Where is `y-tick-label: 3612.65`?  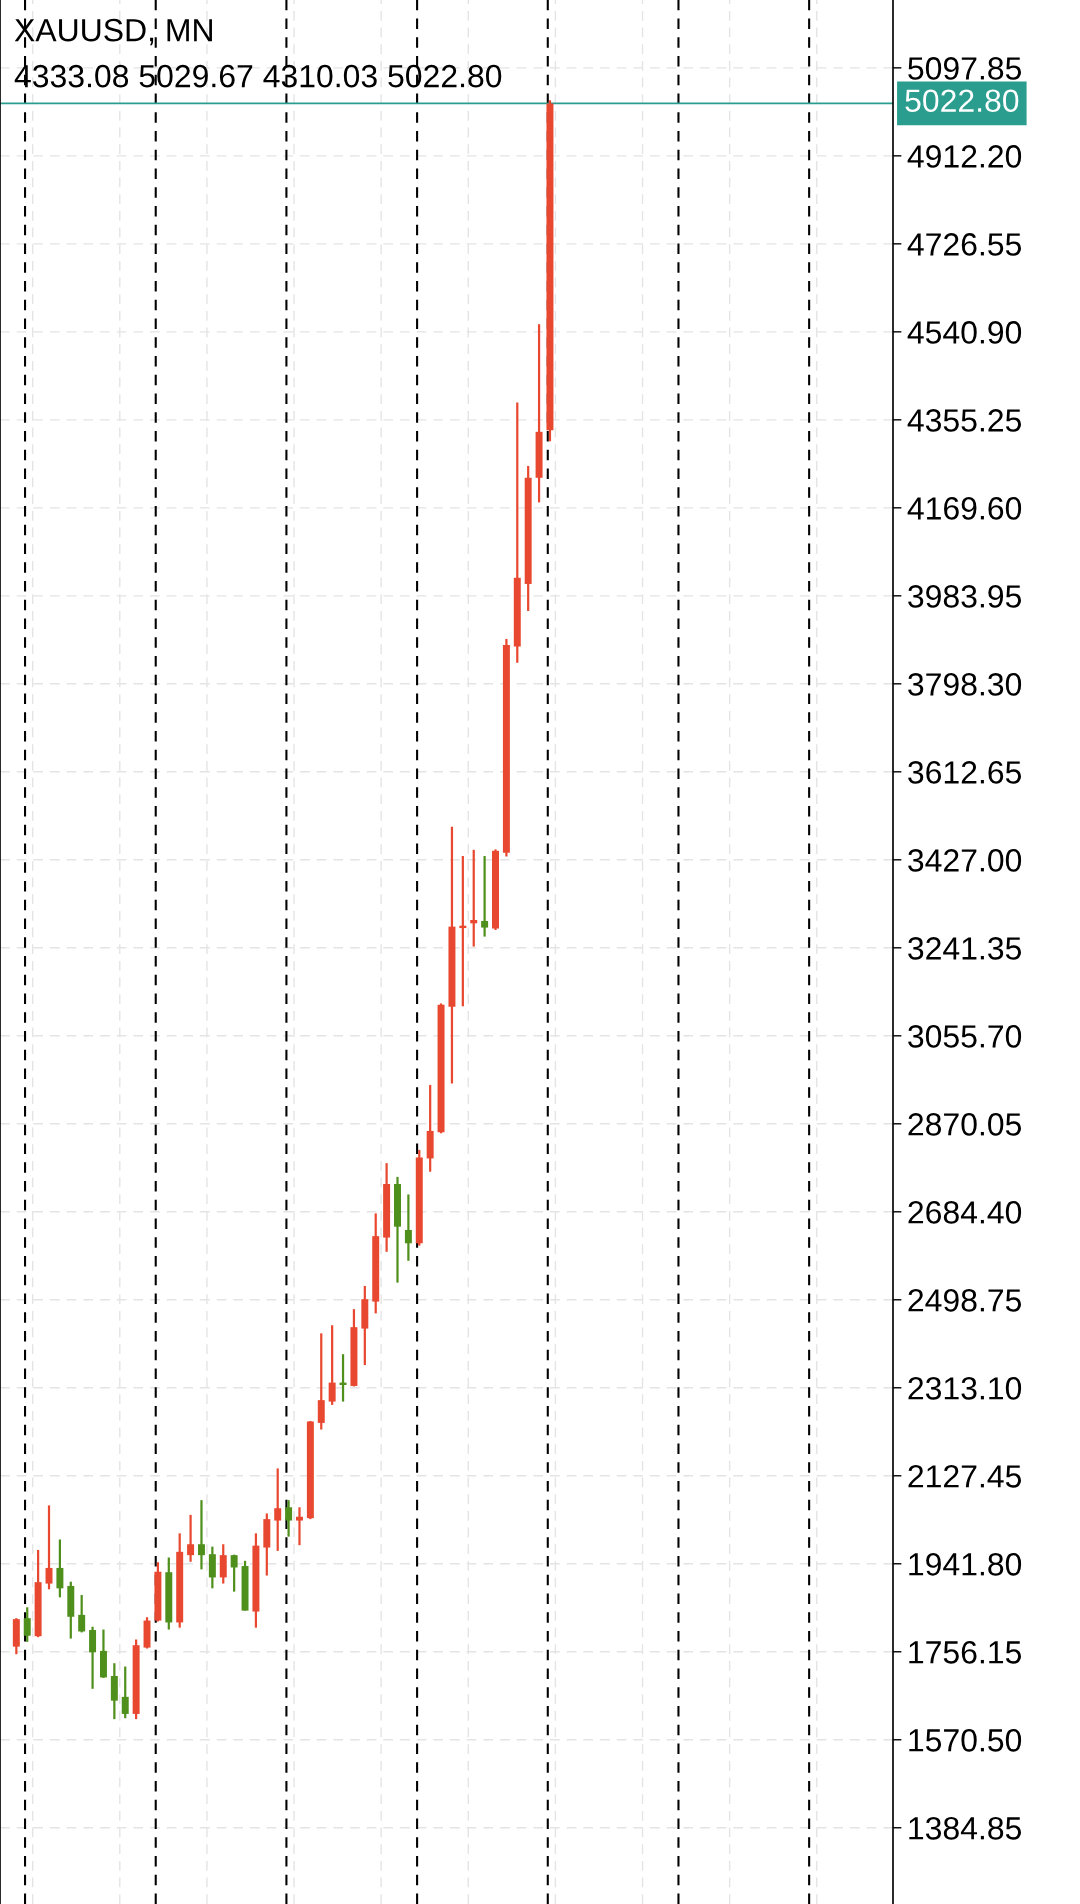
y-tick-label: 3612.65 is located at coordinates (965, 772).